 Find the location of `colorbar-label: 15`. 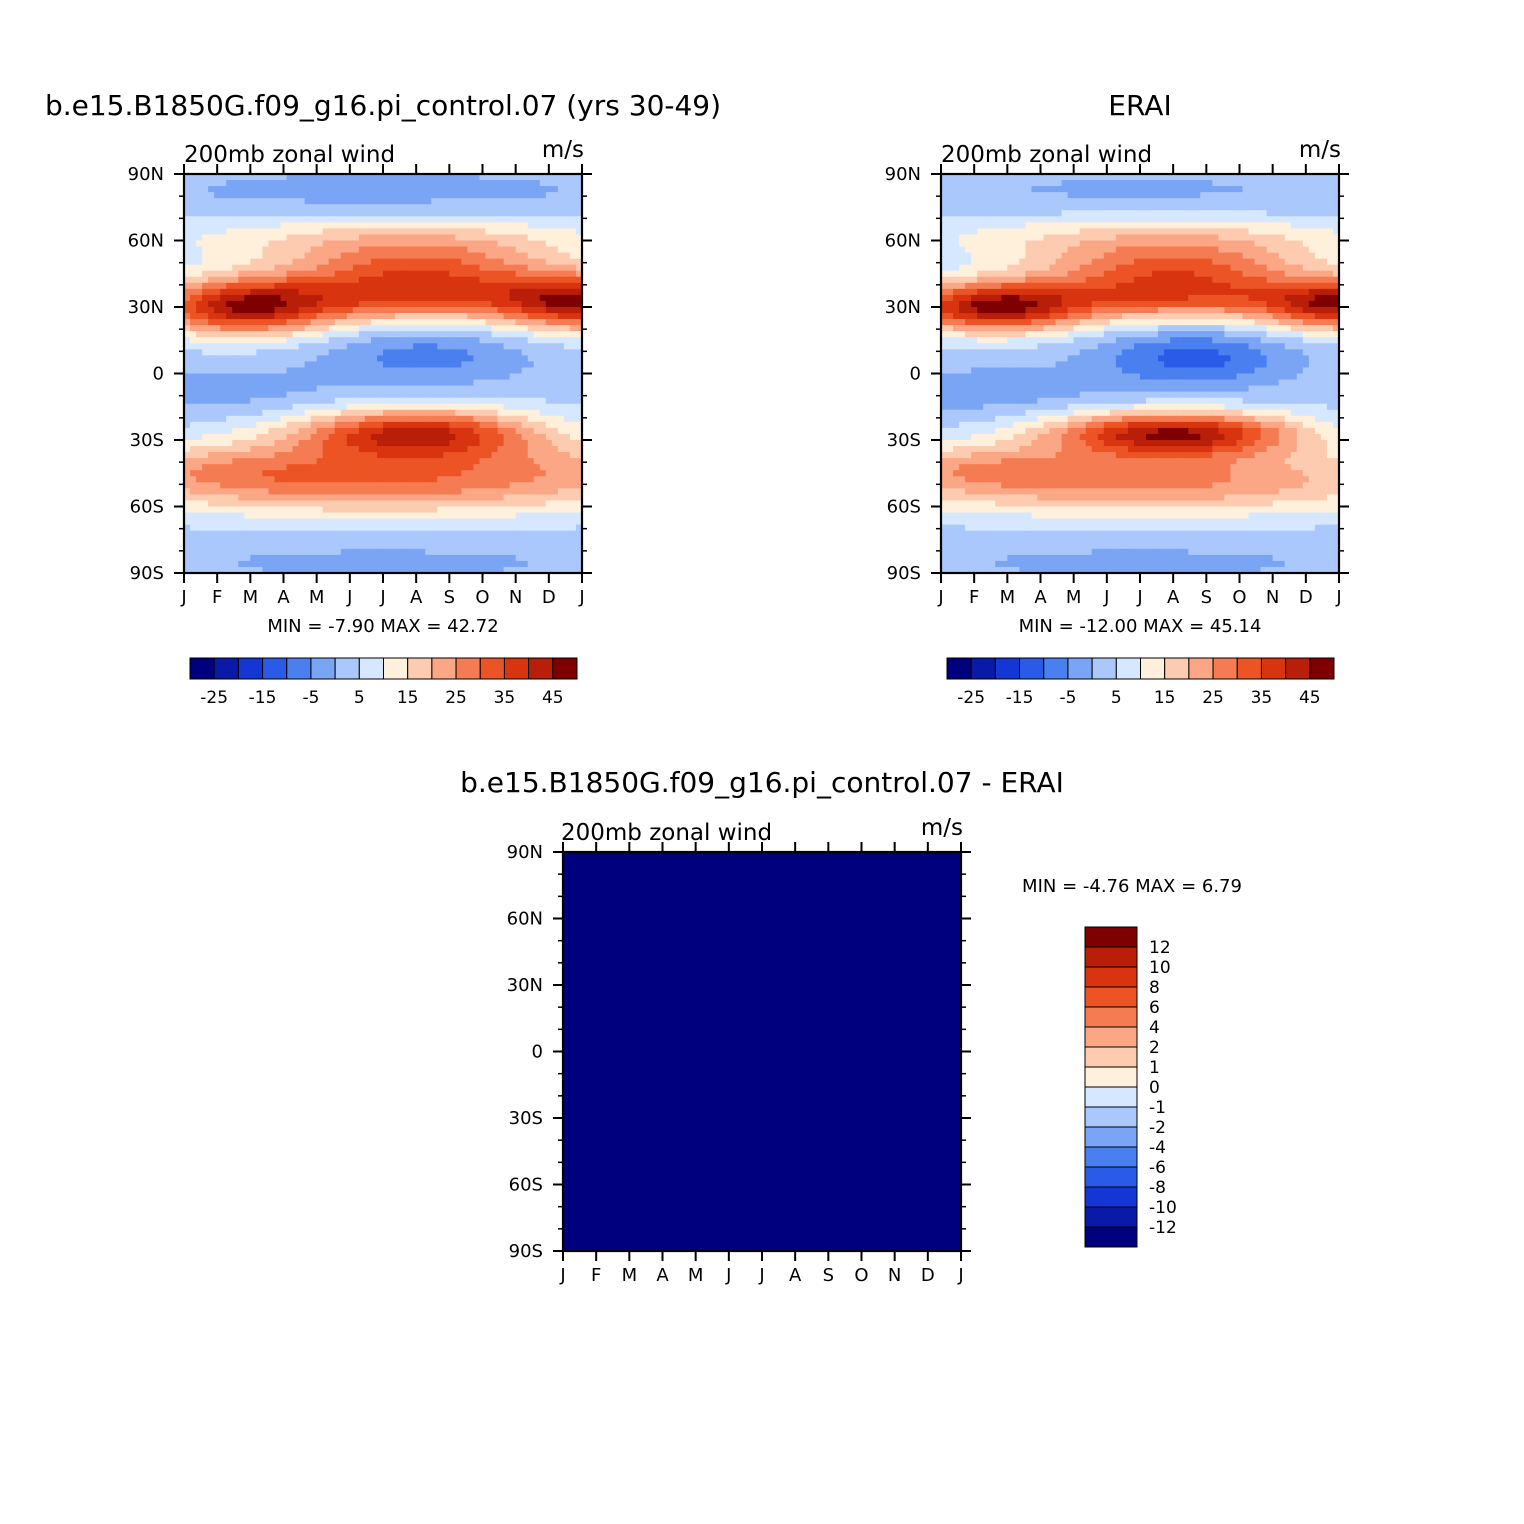

colorbar-label: 15 is located at coordinates (408, 698).